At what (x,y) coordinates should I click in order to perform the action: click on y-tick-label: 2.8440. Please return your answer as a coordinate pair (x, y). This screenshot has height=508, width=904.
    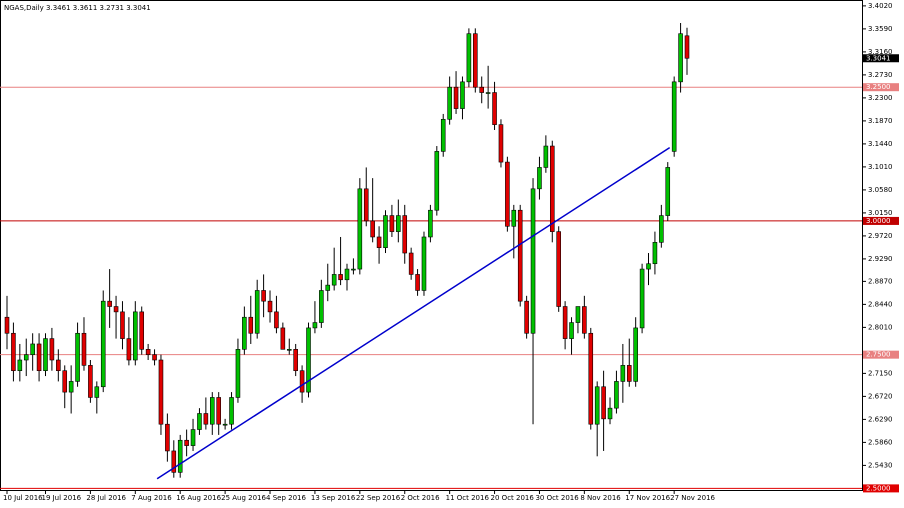
    Looking at the image, I should click on (880, 304).